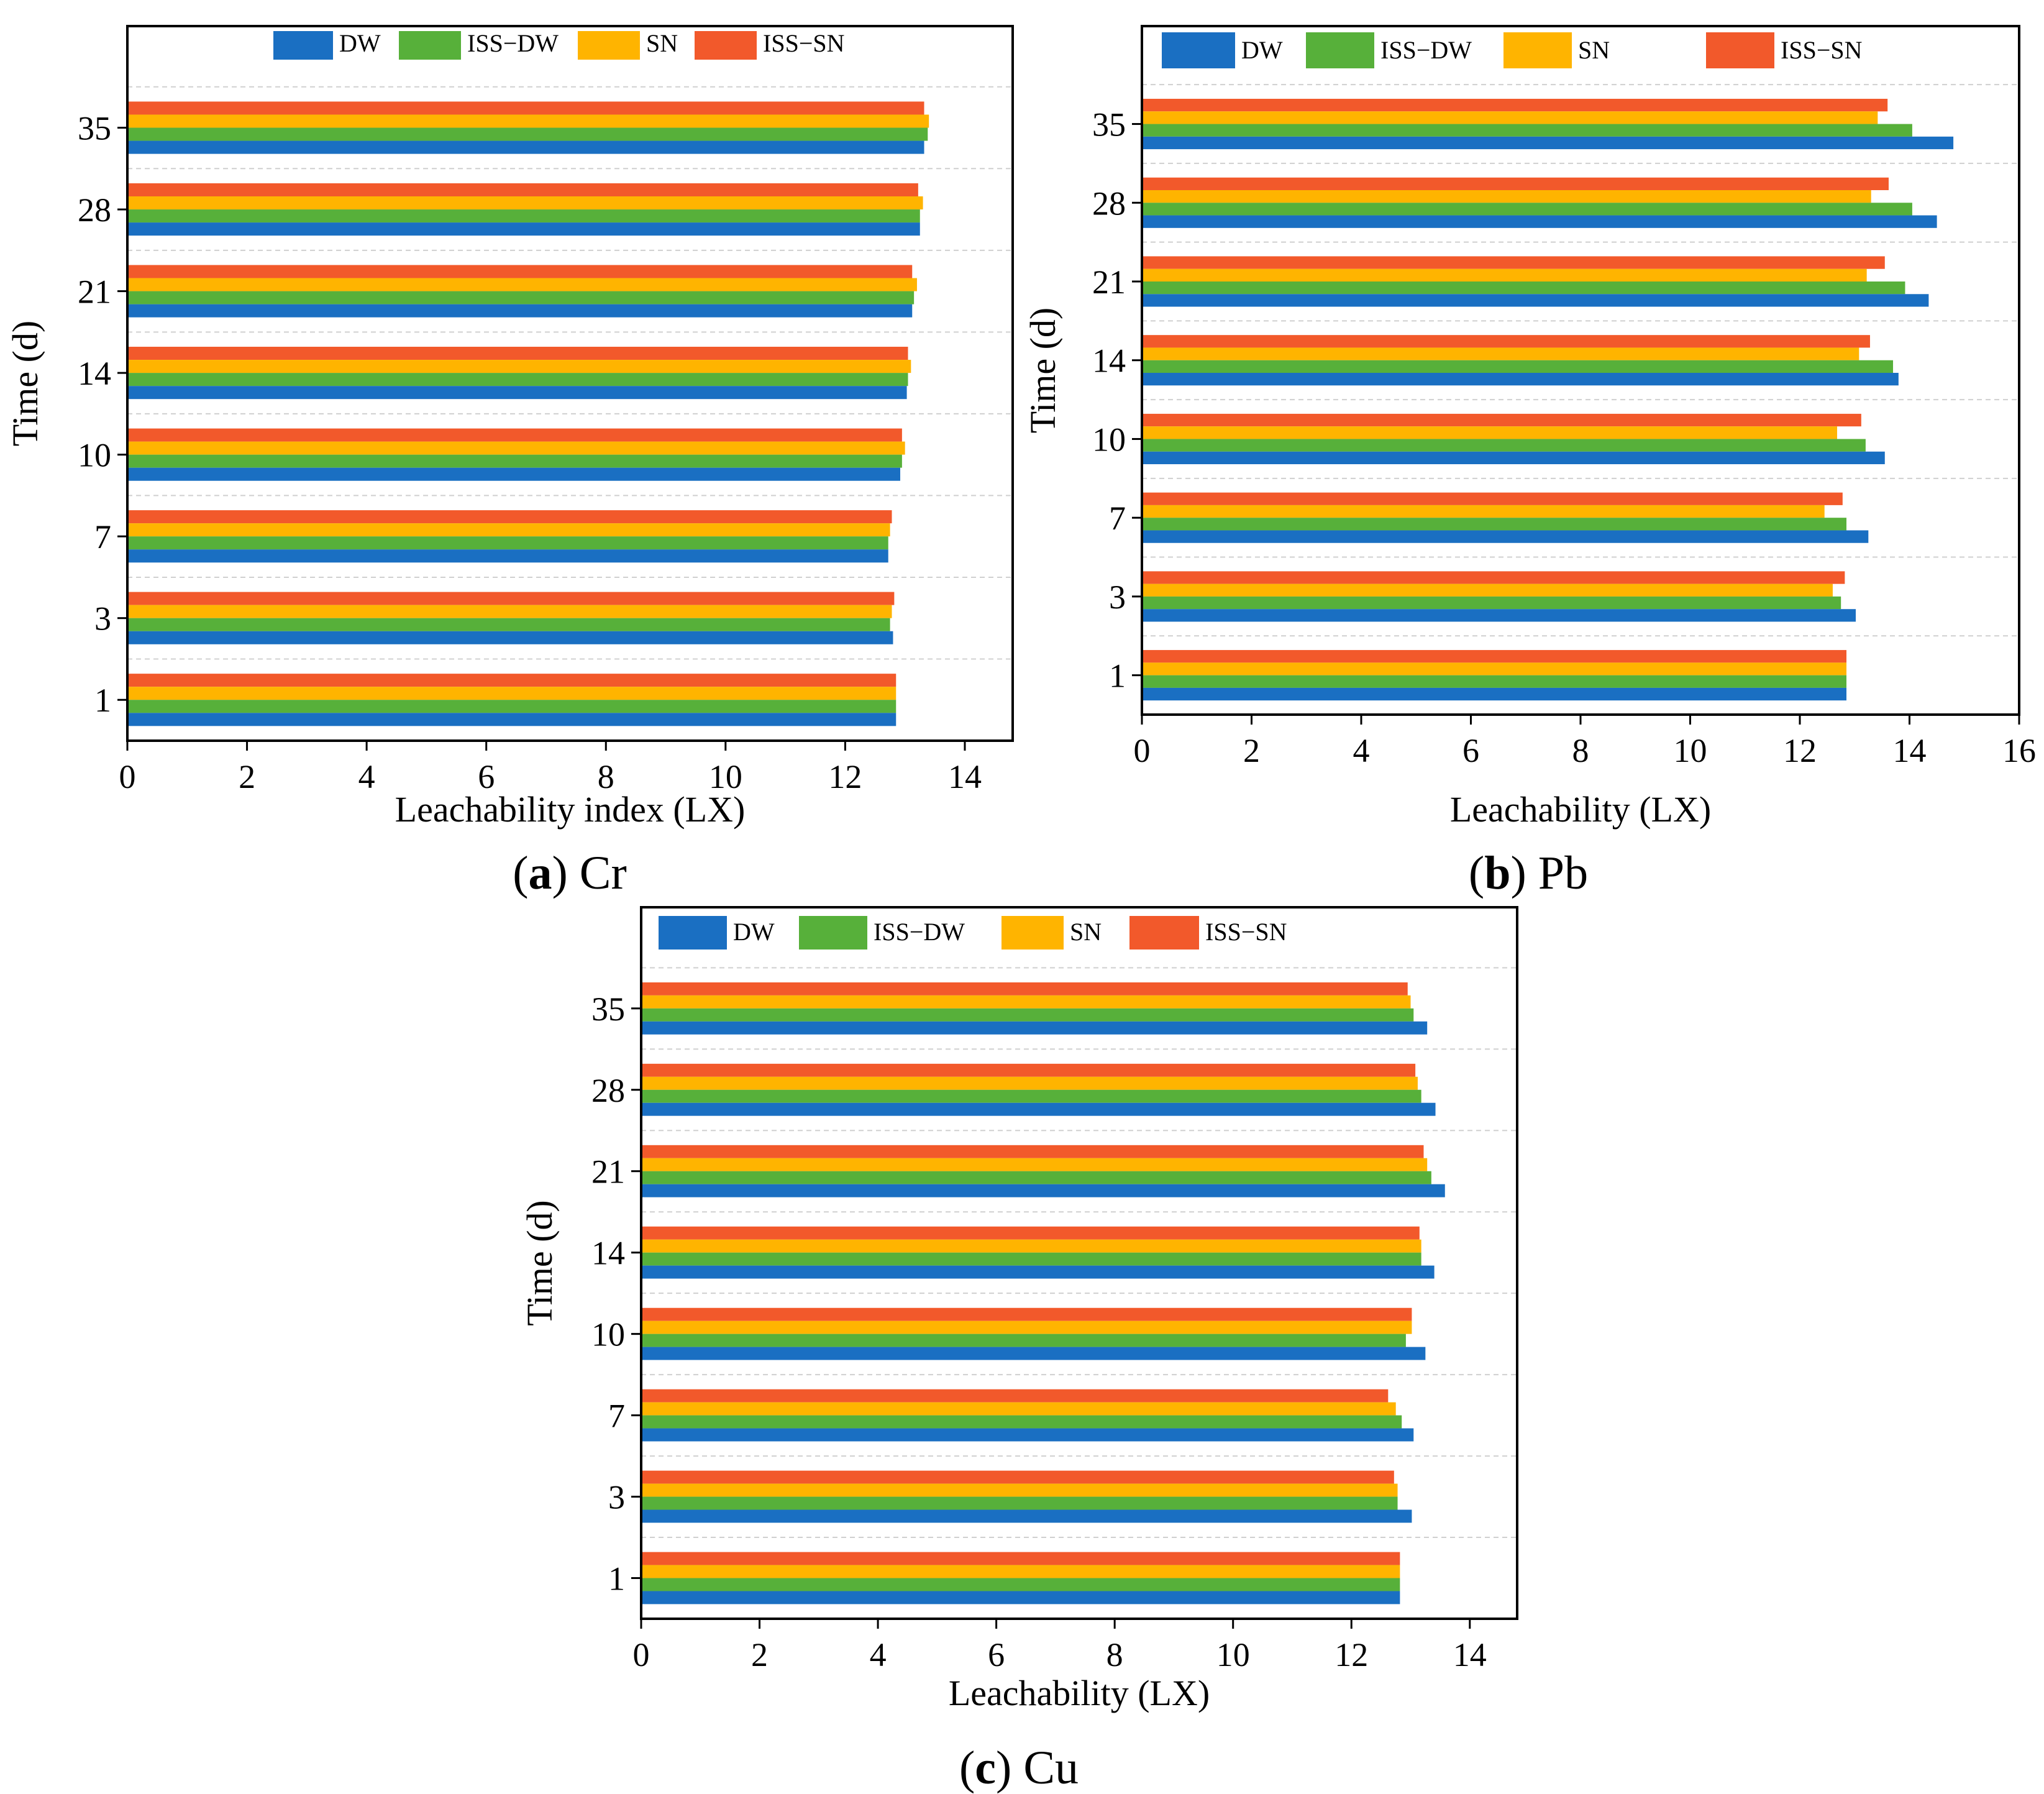  Describe the element at coordinates (2019, 751) in the screenshot. I see `x-tick-label: 16` at that location.